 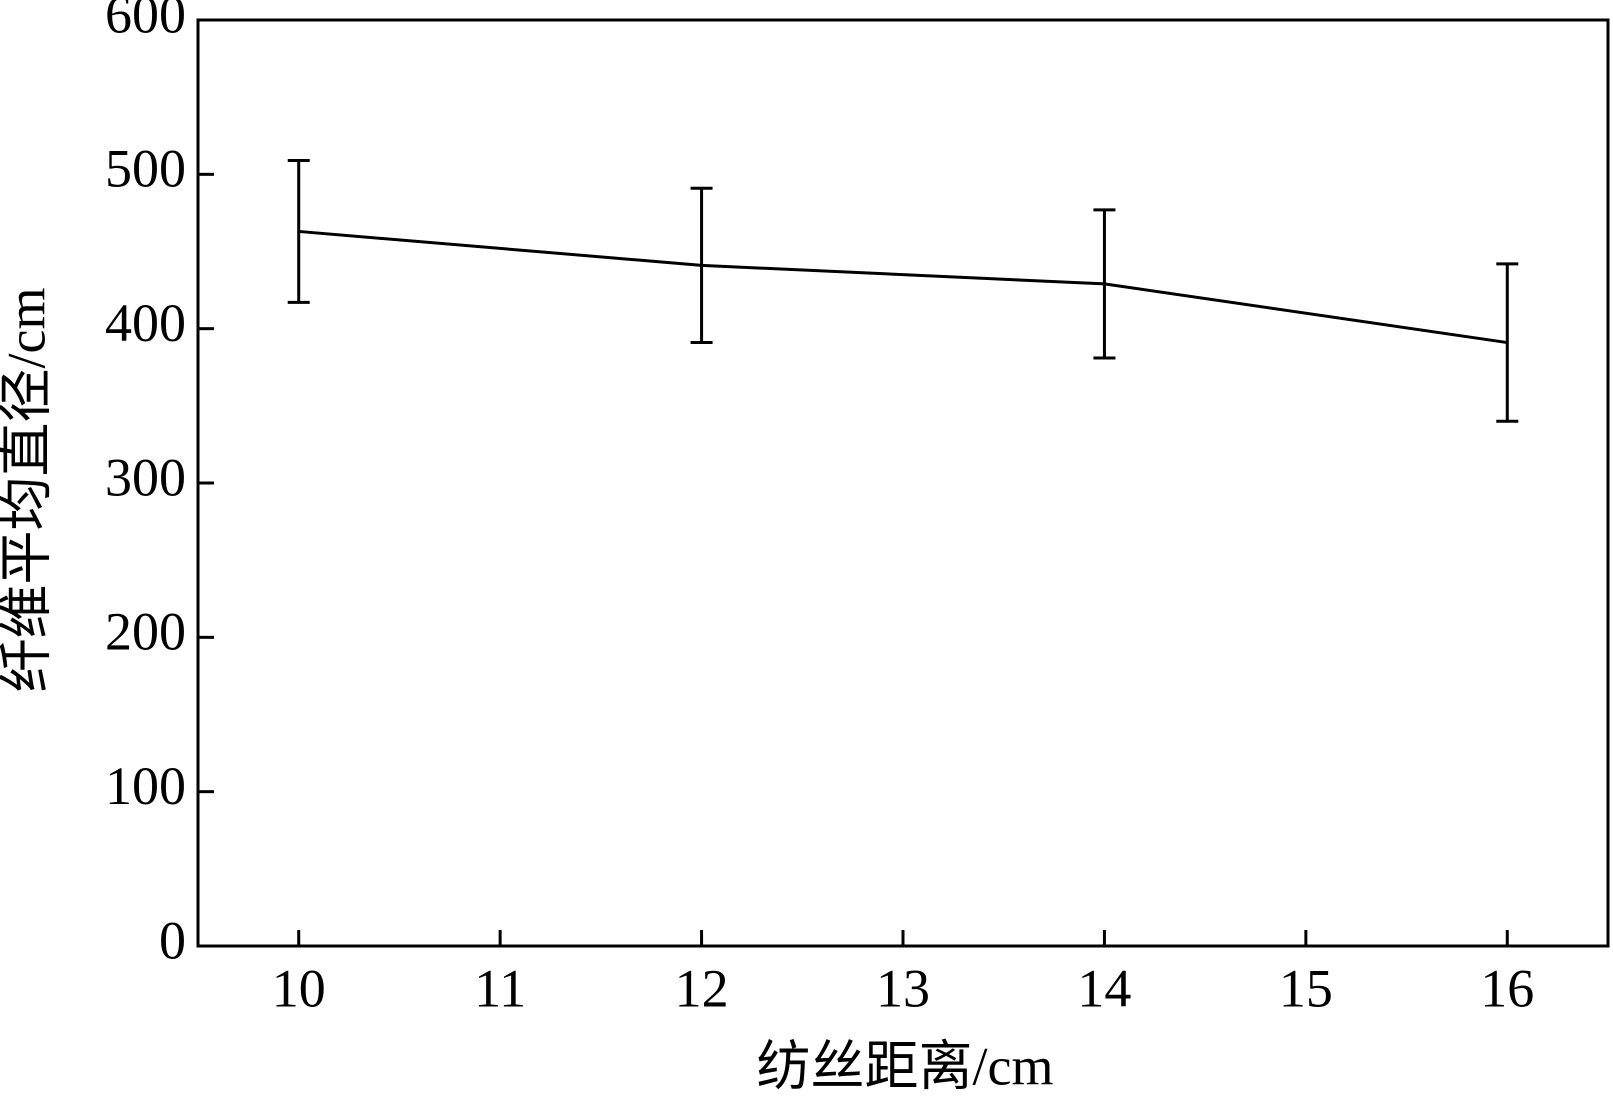 I want to click on y-tick-label: 200, so click(x=145, y=632).